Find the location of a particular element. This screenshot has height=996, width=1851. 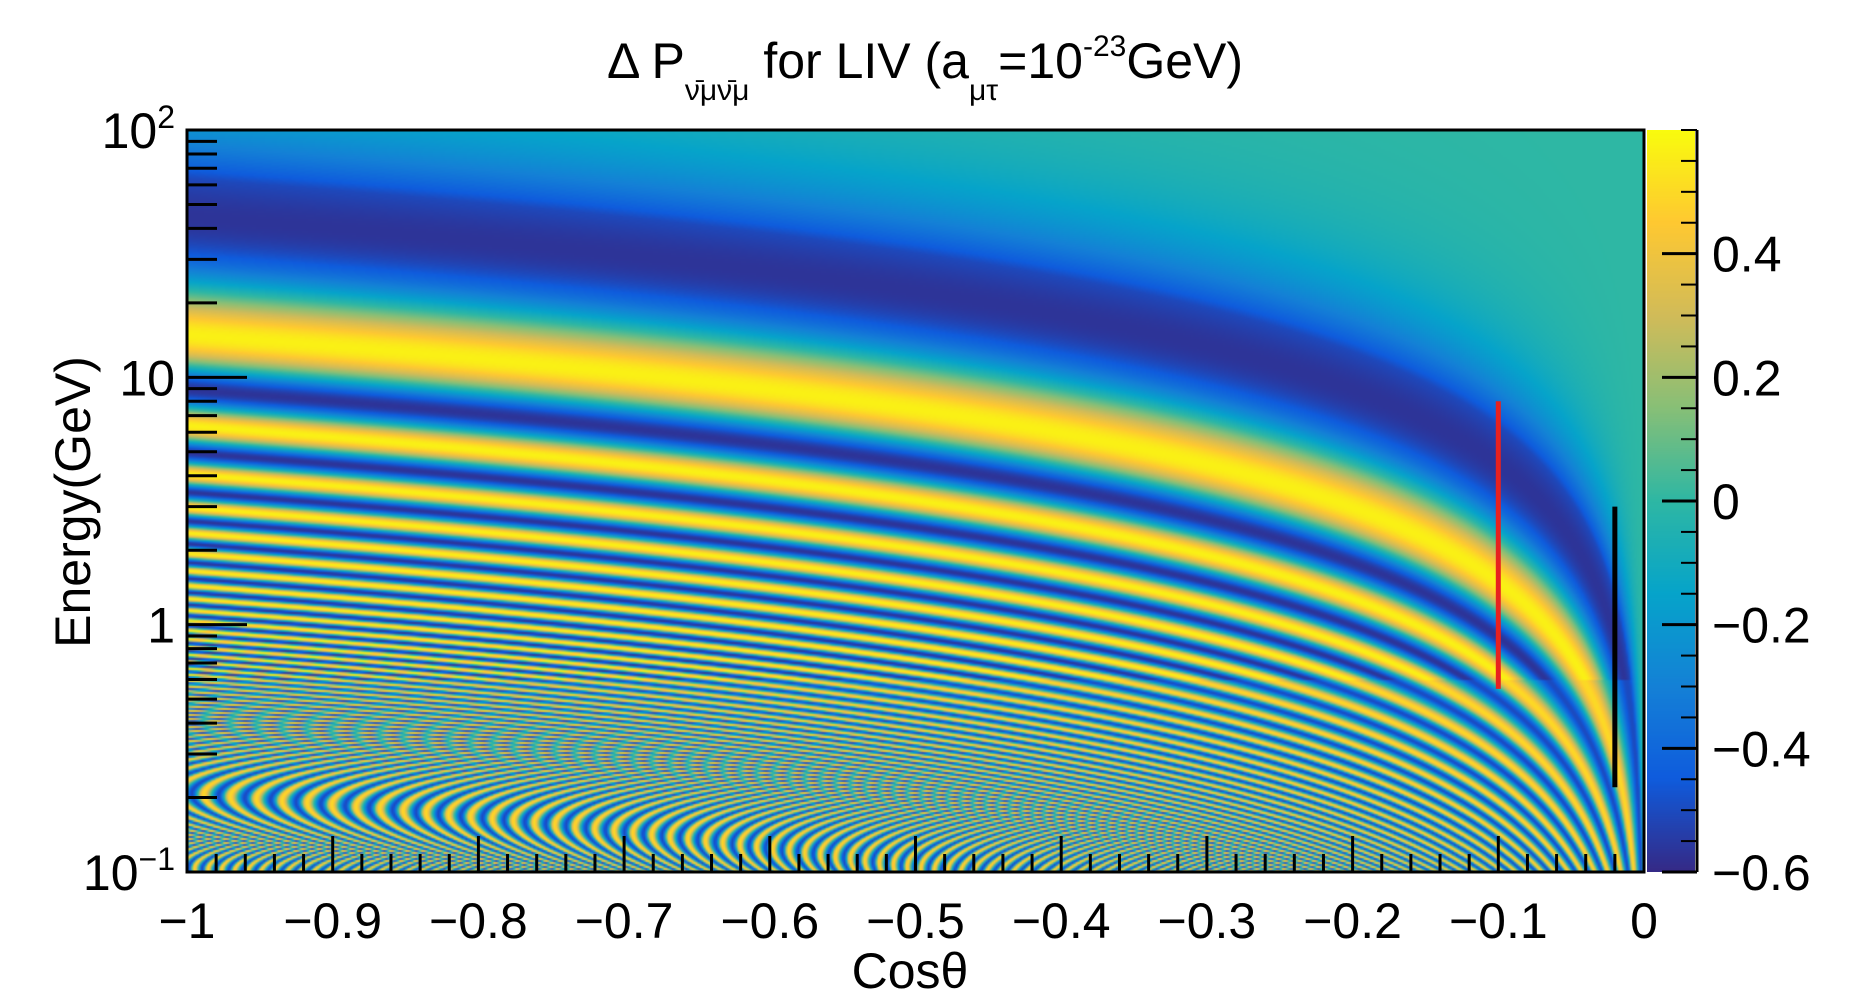

colorbar-tick-label: 0 is located at coordinates (1726, 502).